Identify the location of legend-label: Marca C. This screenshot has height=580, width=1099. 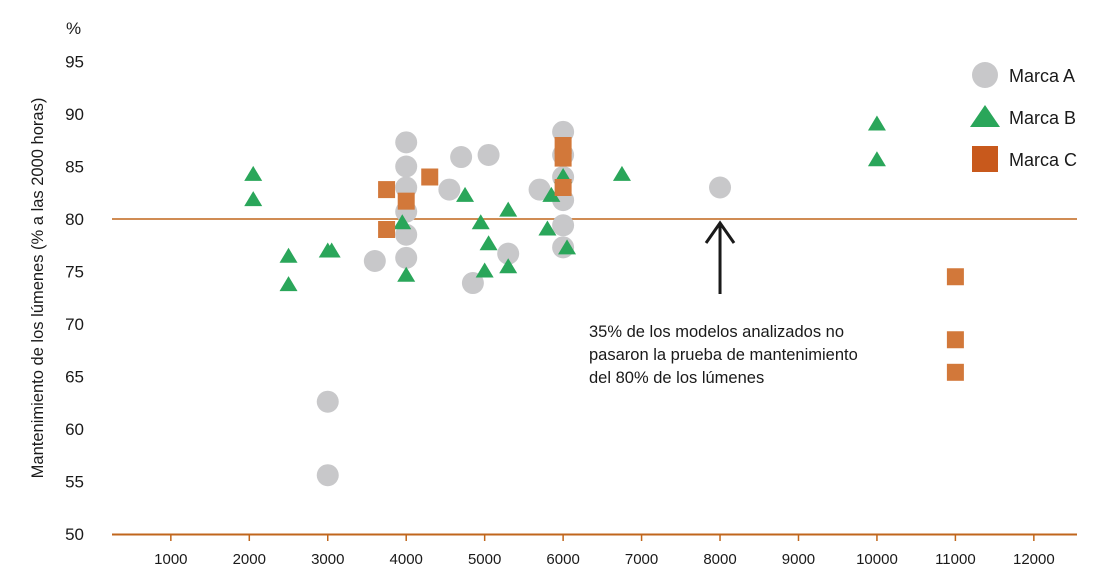
(1043, 160).